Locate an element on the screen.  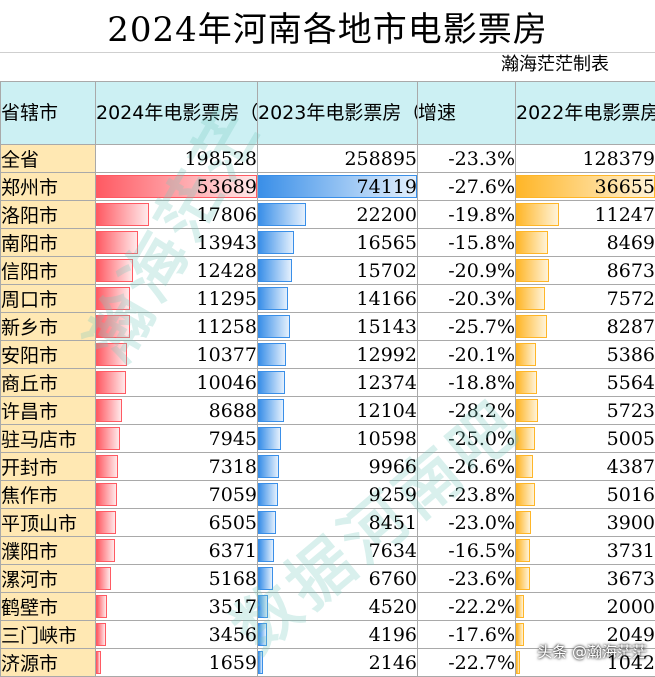
cell-y2024: 12428 is located at coordinates (177, 271).